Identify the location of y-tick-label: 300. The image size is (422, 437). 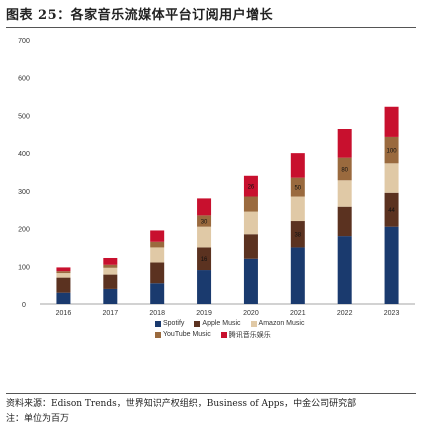
(24, 192).